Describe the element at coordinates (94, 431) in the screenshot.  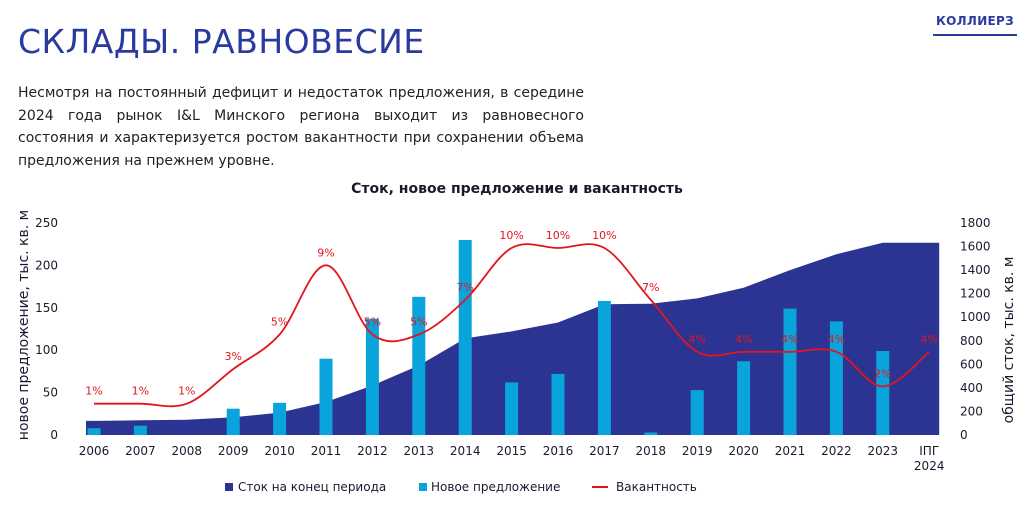
I see `new-supply-bar-2006` at that location.